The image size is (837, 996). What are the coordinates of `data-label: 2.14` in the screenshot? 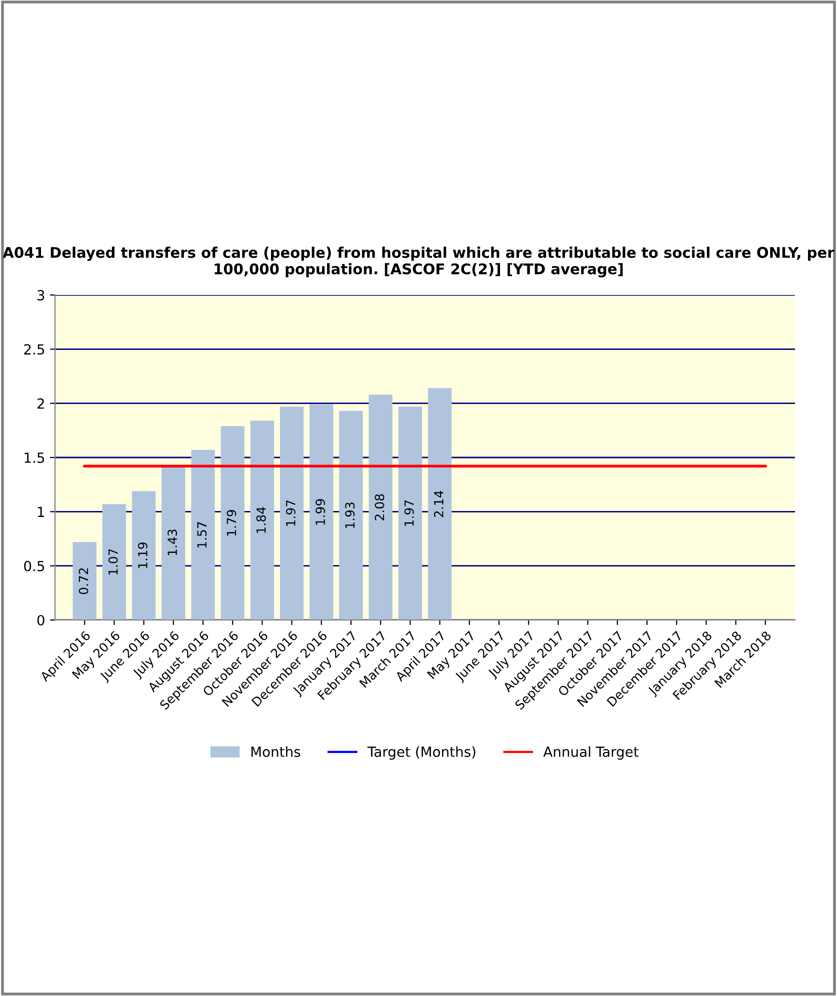 It's located at (439, 504).